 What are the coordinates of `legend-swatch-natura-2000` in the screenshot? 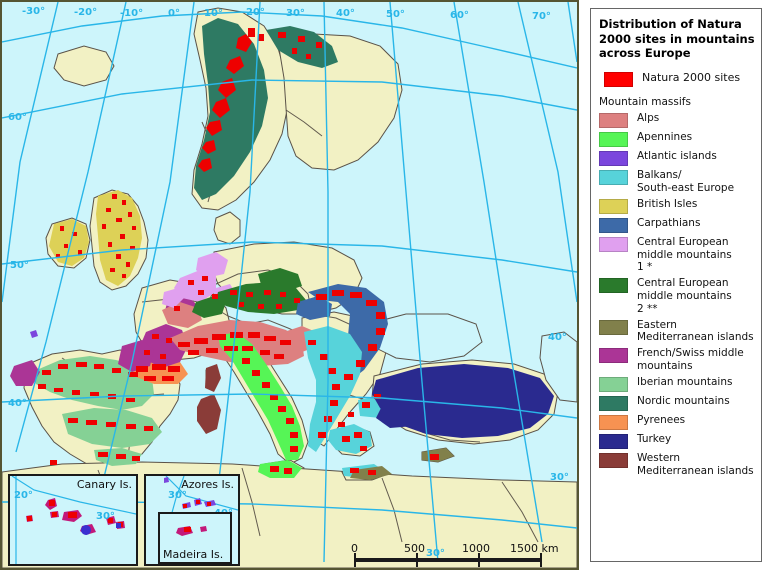 It's located at (618, 80).